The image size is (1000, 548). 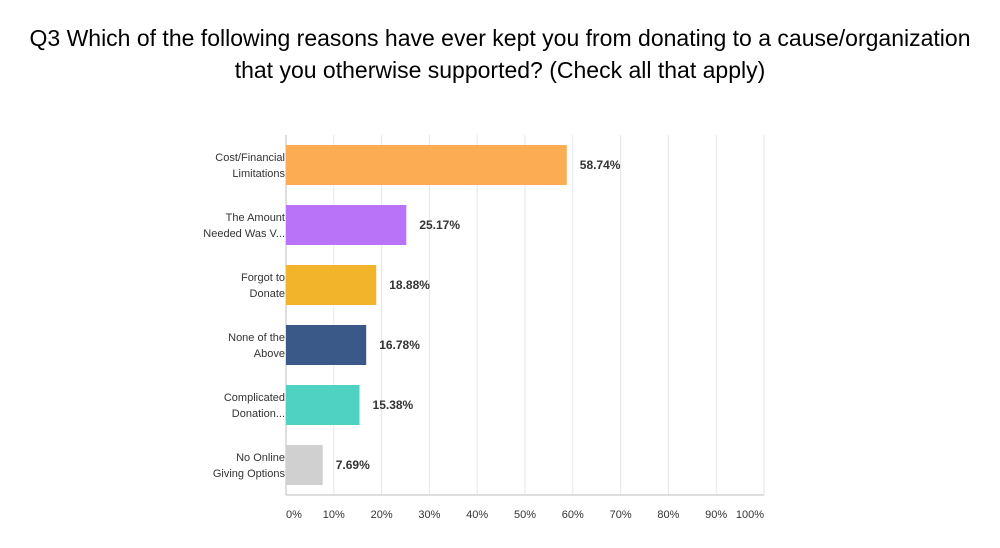 What do you see at coordinates (258, 174) in the screenshot?
I see `category-label: Limitations` at bounding box center [258, 174].